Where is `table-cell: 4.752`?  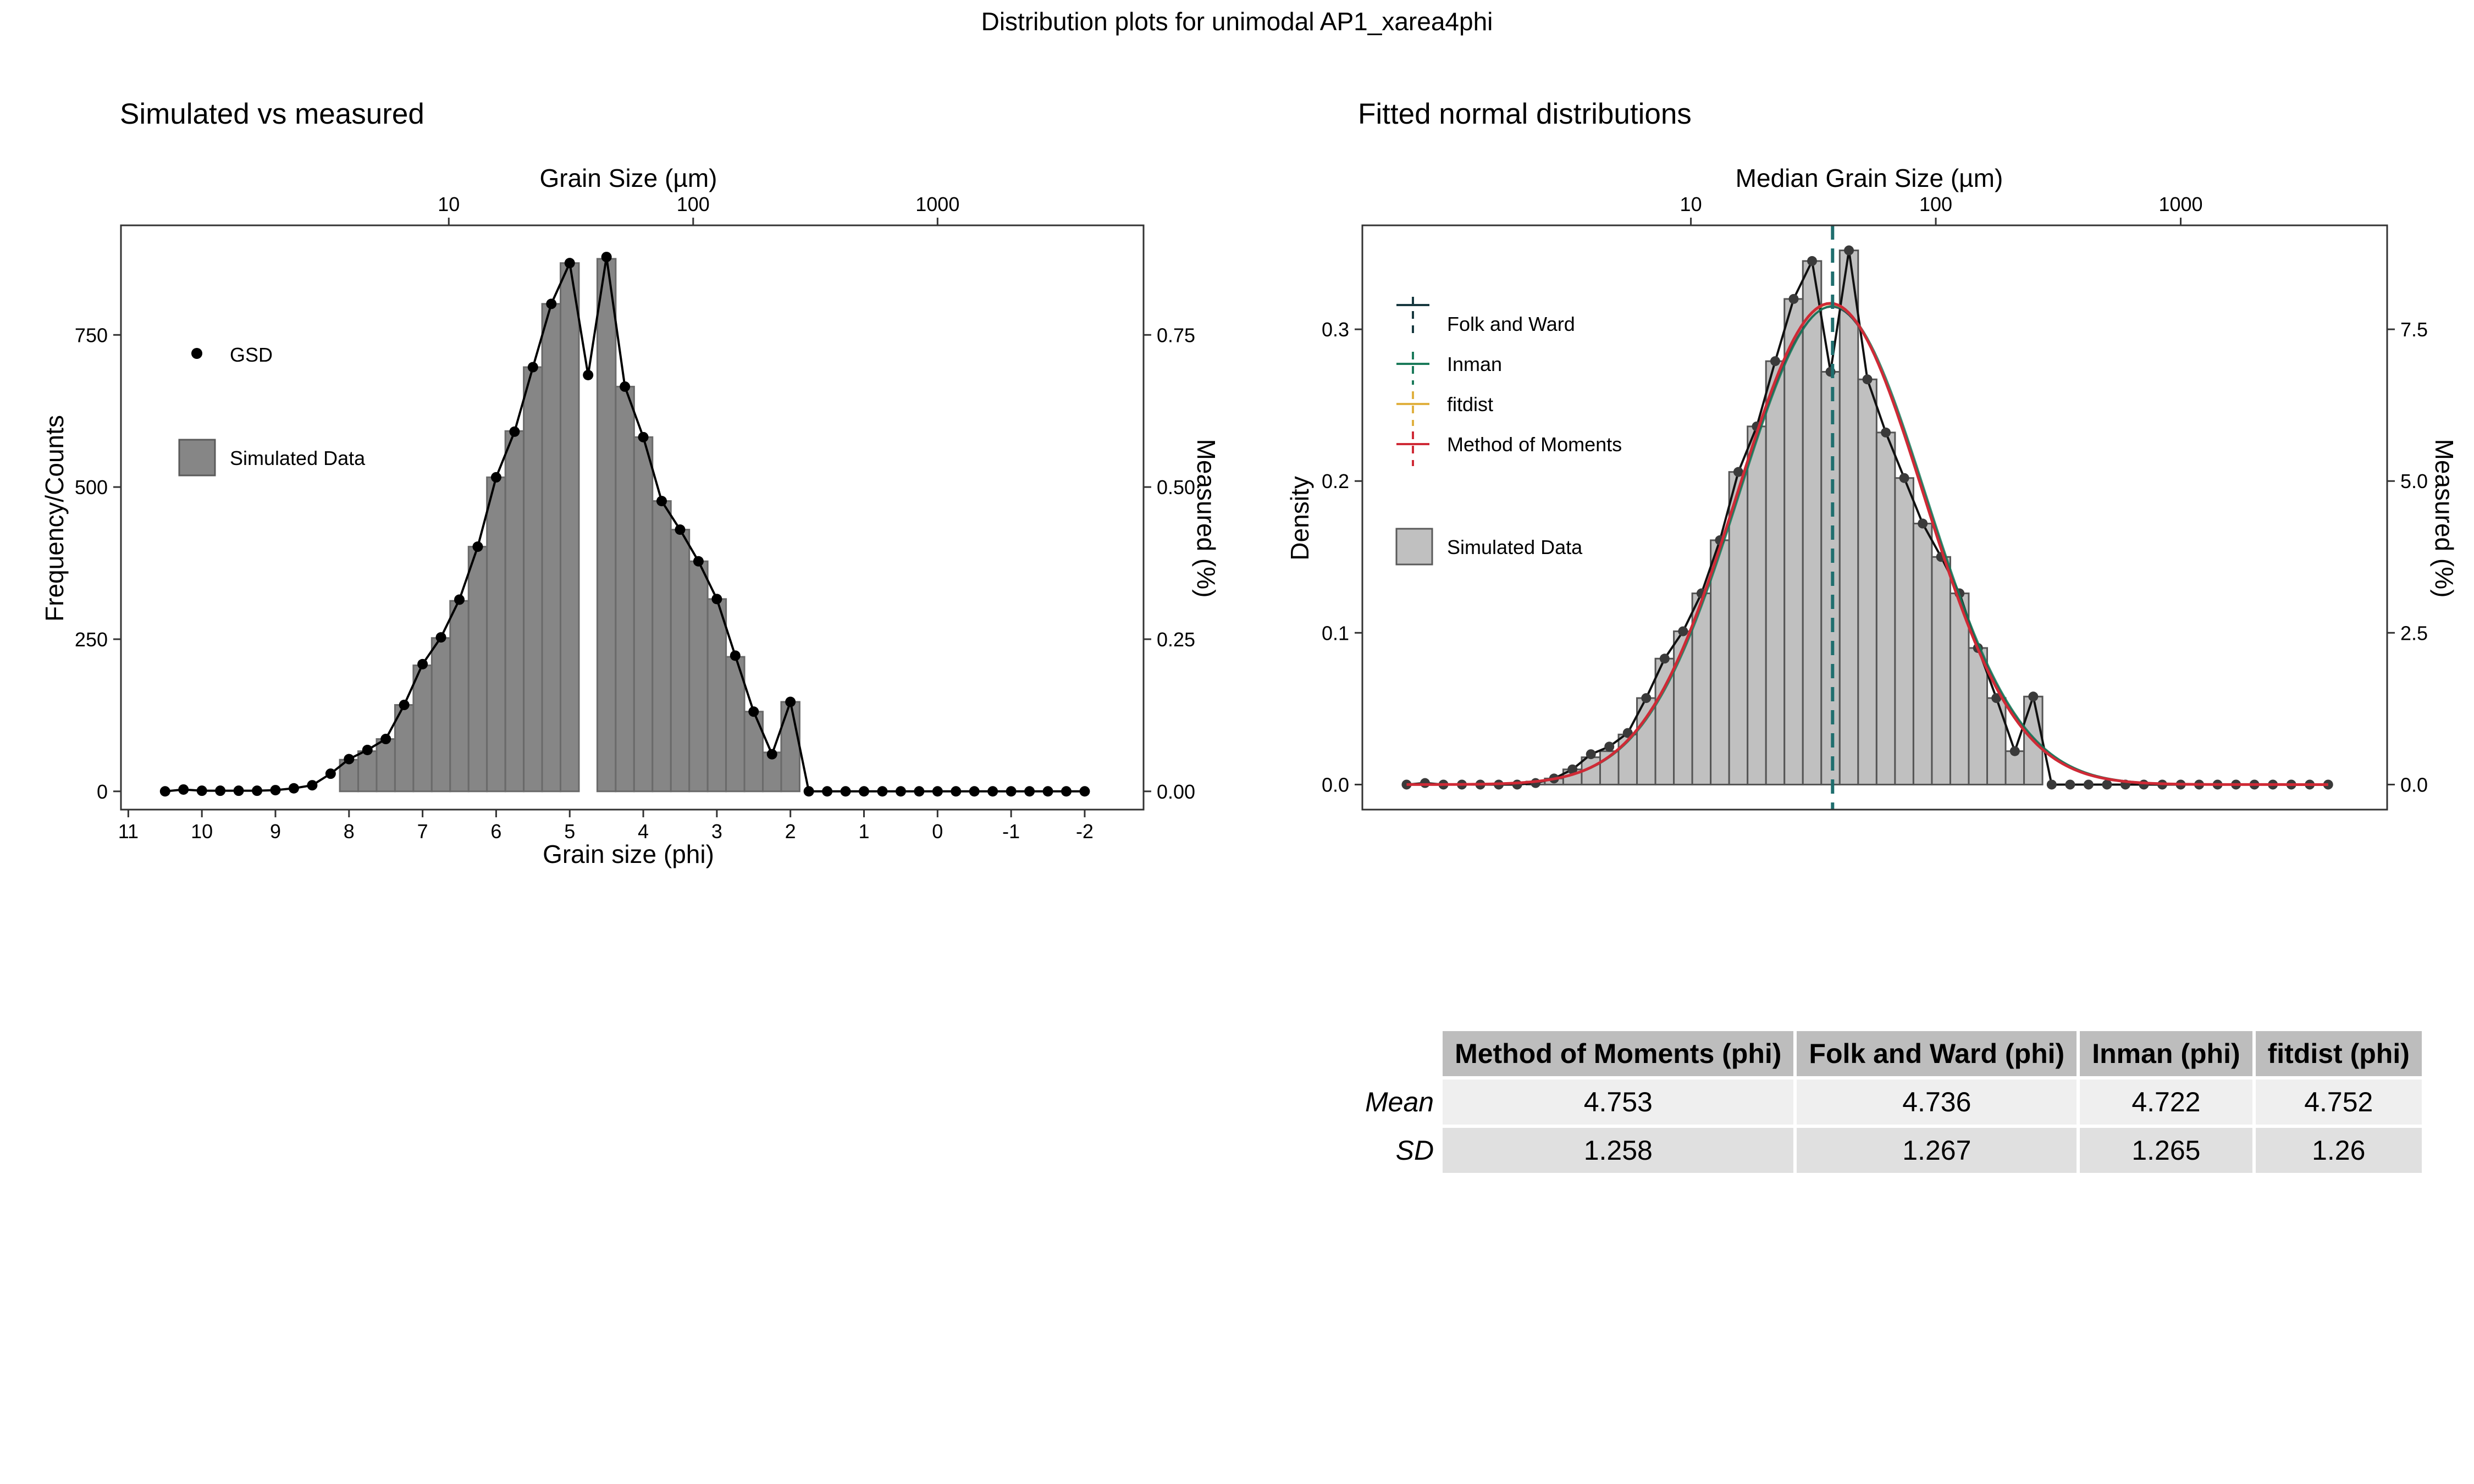 table-cell: 4.752 is located at coordinates (2338, 1102).